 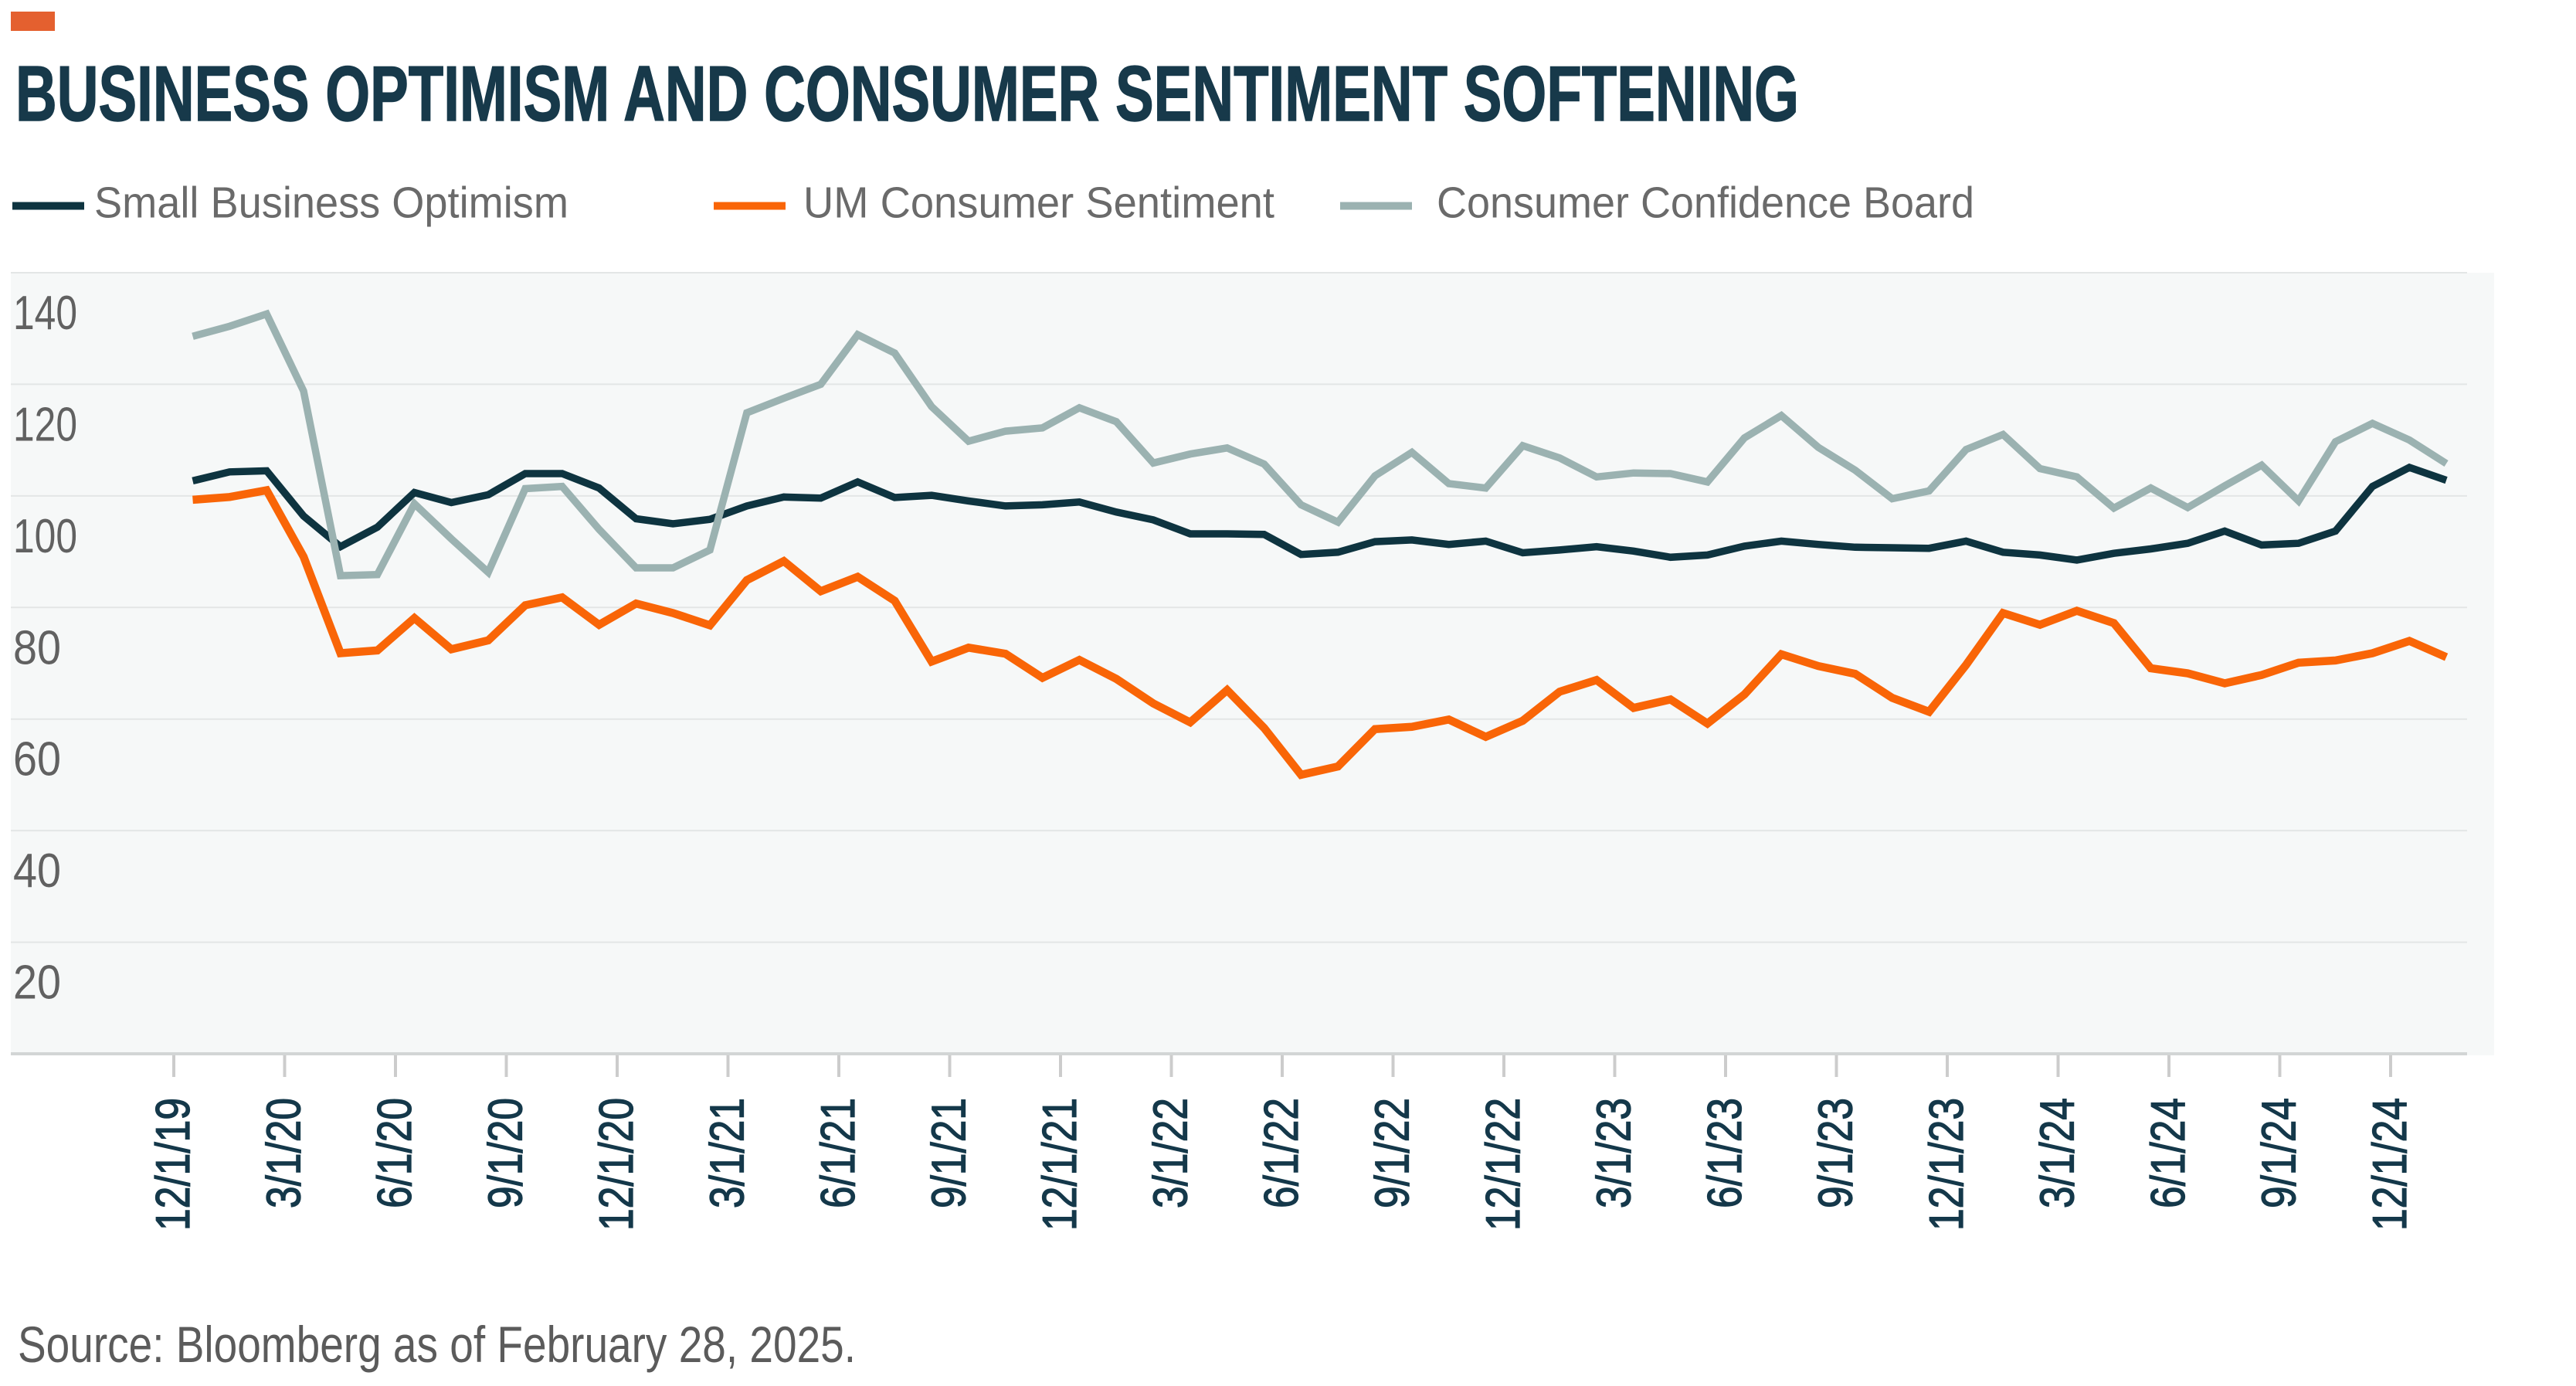 What do you see at coordinates (37, 983) in the screenshot?
I see `svg-text: 20` at bounding box center [37, 983].